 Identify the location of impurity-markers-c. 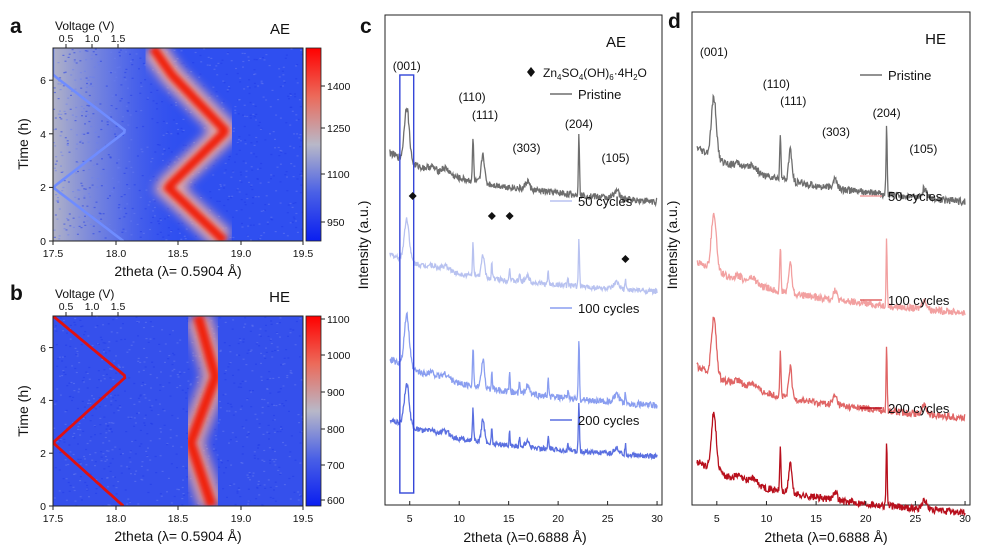
(519, 227).